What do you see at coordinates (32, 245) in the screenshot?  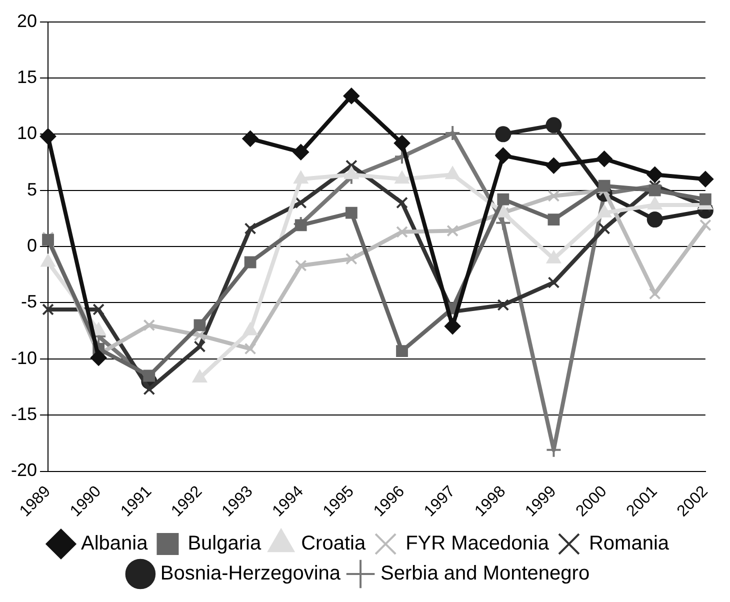 I see `y-tick-label: 0` at bounding box center [32, 245].